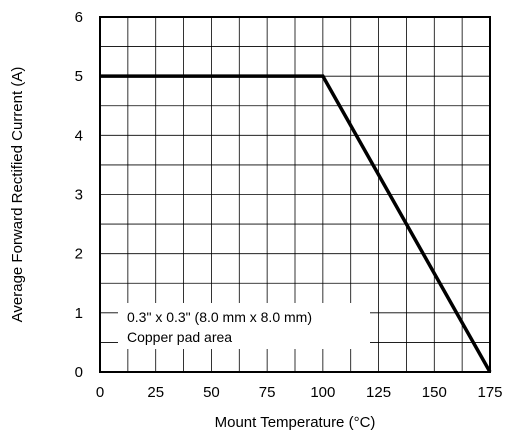 Image resolution: width=514 pixels, height=434 pixels. I want to click on x-tick-labels: 0 25 50 75 100 125 150 175, so click(299, 392).